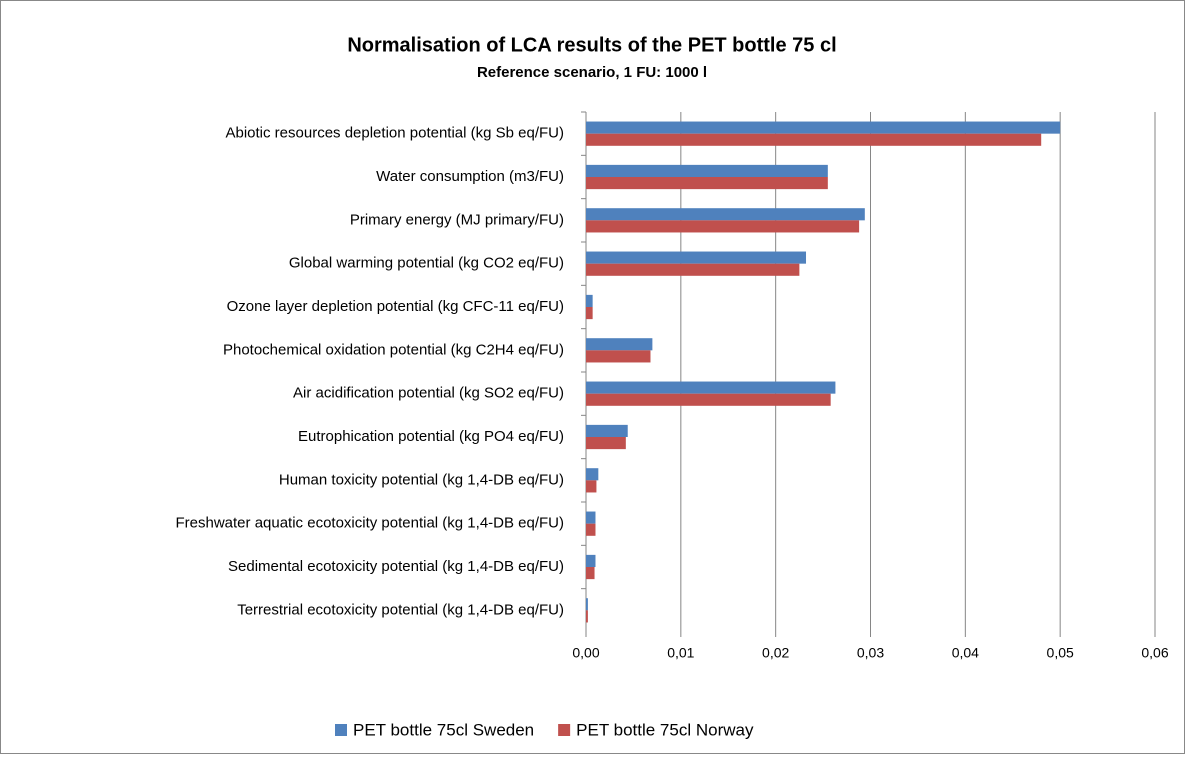  Describe the element at coordinates (585, 653) in the screenshot. I see `x-tick-label: 0,00` at that location.